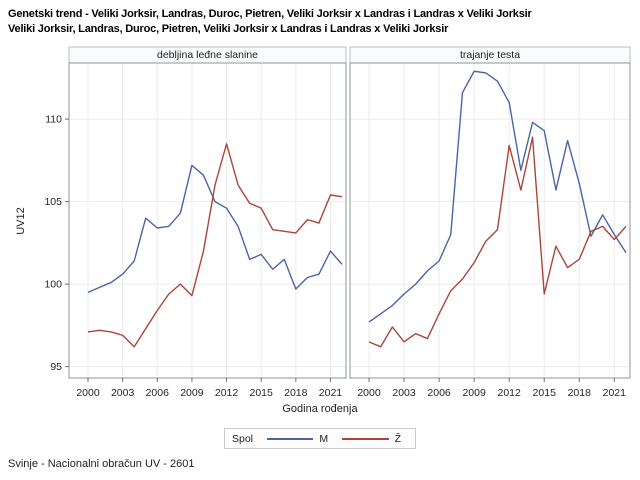 Image resolution: width=640 pixels, height=480 pixels. Describe the element at coordinates (490, 55) in the screenshot. I see `panel-header-test-duration: trajanje testa` at that location.